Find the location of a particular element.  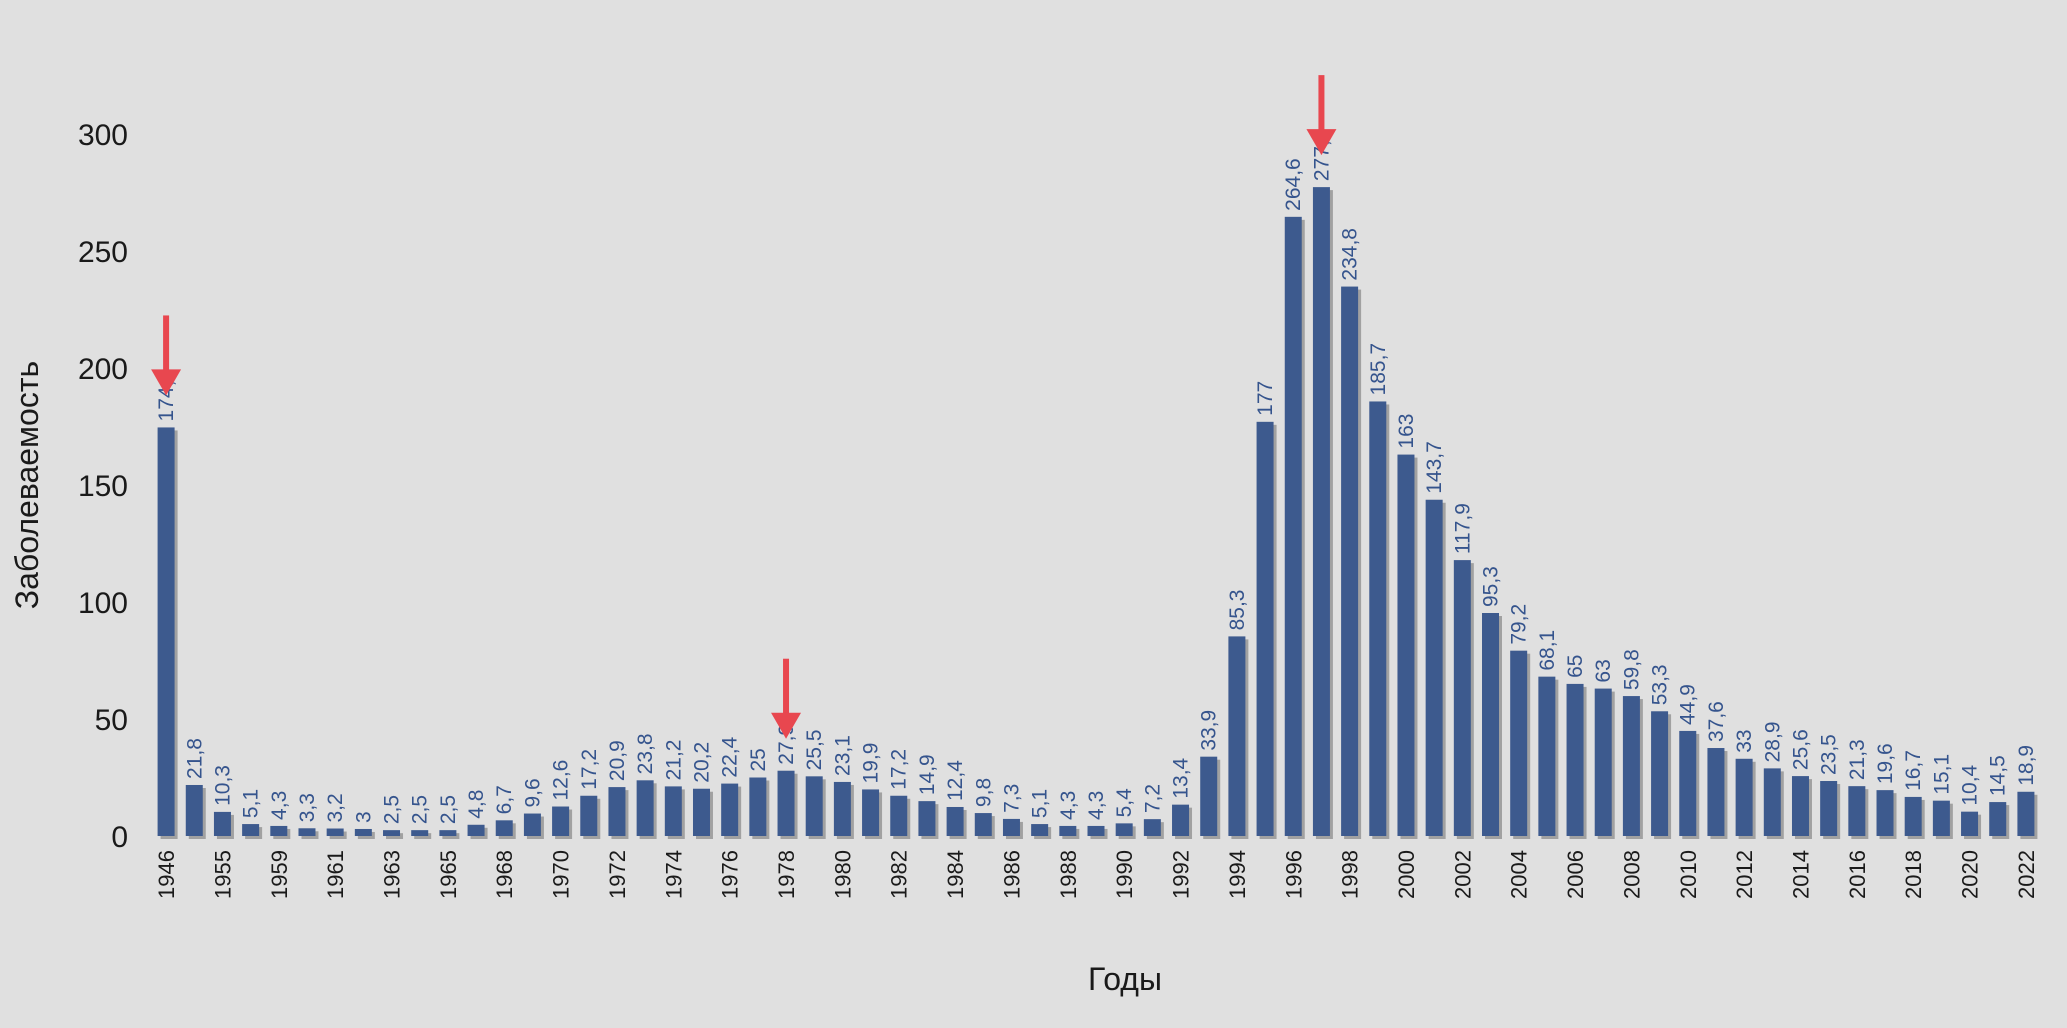

bar-value-label: 5,1 is located at coordinates (251, 803).